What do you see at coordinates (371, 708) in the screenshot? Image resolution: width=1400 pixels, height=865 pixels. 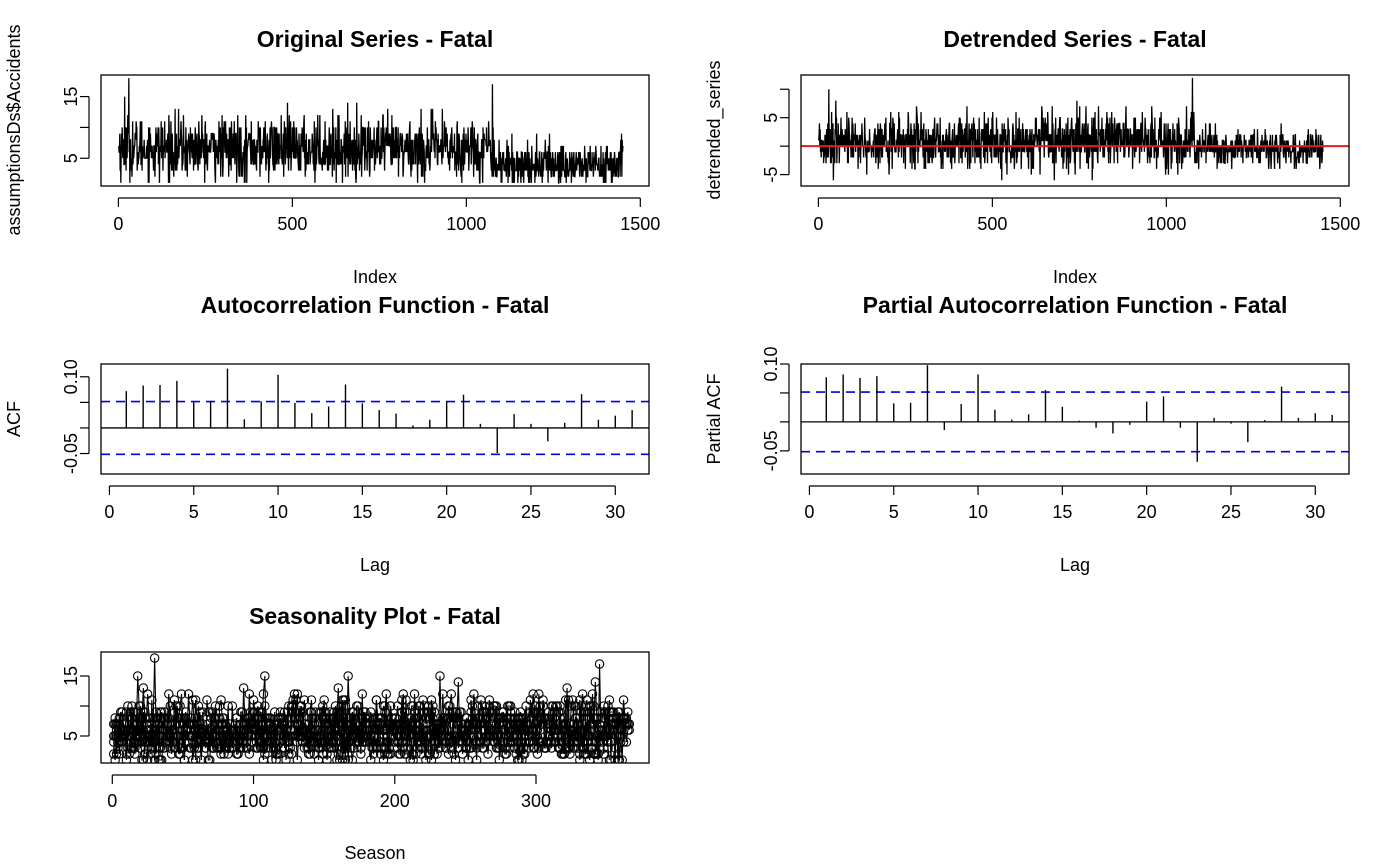 I see `seasonality-points` at bounding box center [371, 708].